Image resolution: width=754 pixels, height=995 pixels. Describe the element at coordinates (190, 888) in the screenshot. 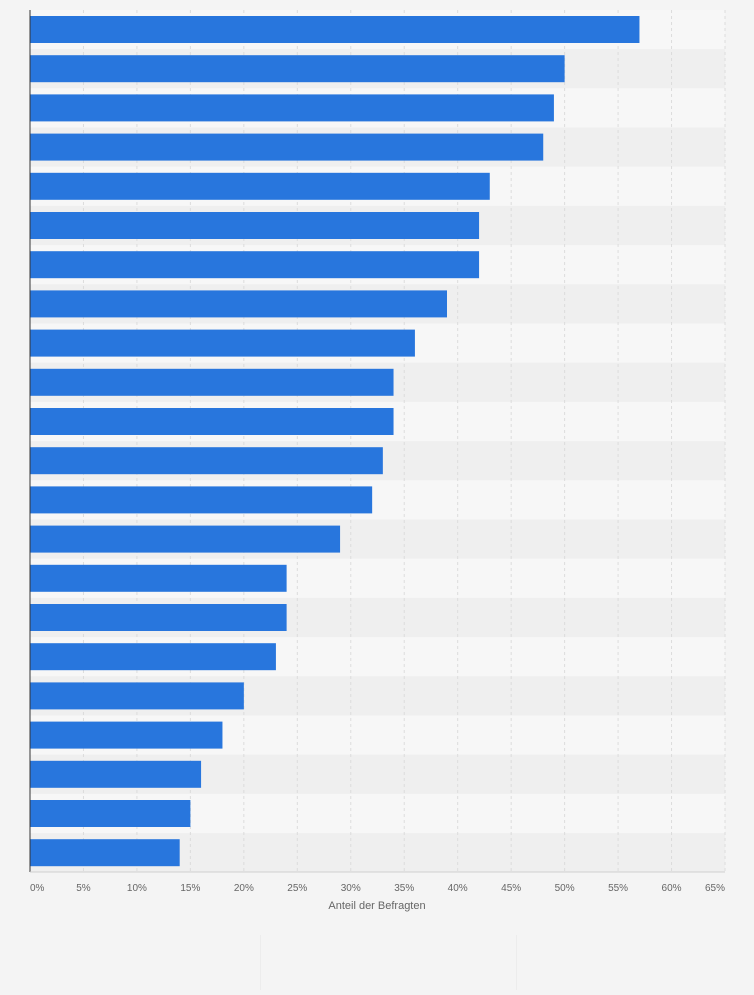

I see `x-tick-label: 15%` at that location.